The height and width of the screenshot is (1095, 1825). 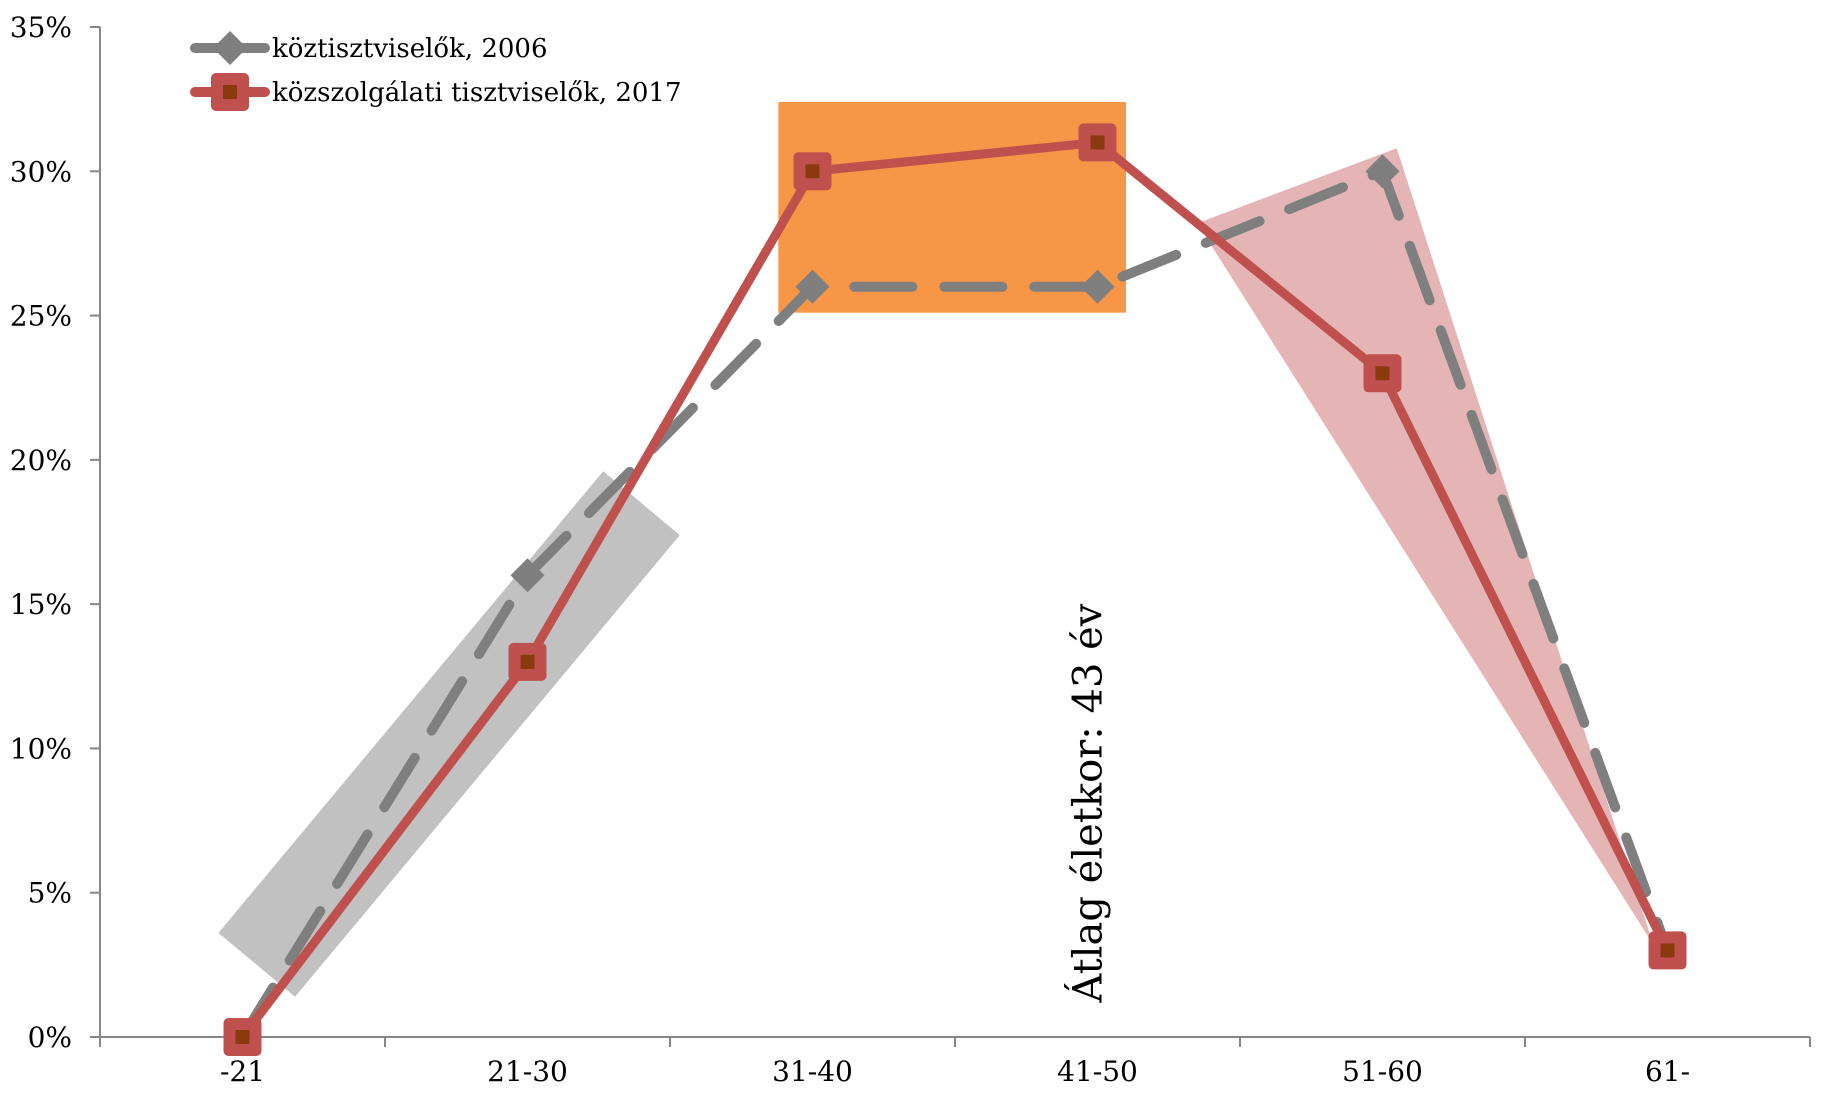 What do you see at coordinates (410, 49) in the screenshot?
I see `legend-label: köztisztviselők, 2006` at bounding box center [410, 49].